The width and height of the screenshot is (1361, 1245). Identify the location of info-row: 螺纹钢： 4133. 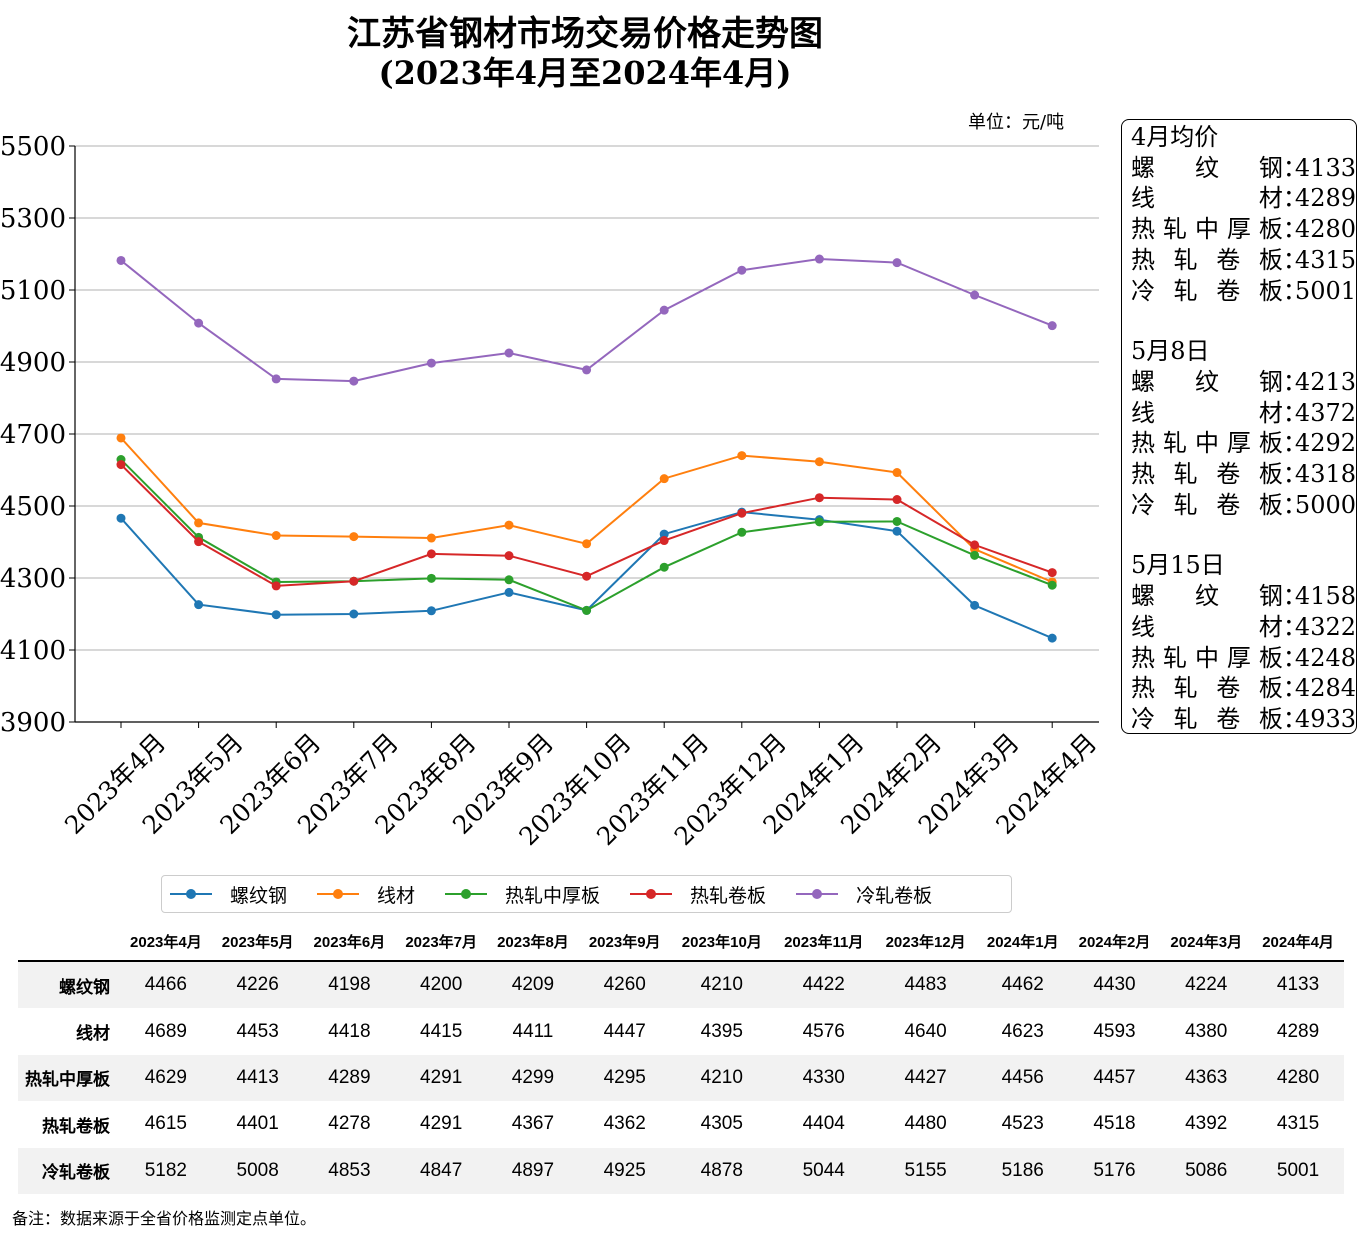
(1243, 167).